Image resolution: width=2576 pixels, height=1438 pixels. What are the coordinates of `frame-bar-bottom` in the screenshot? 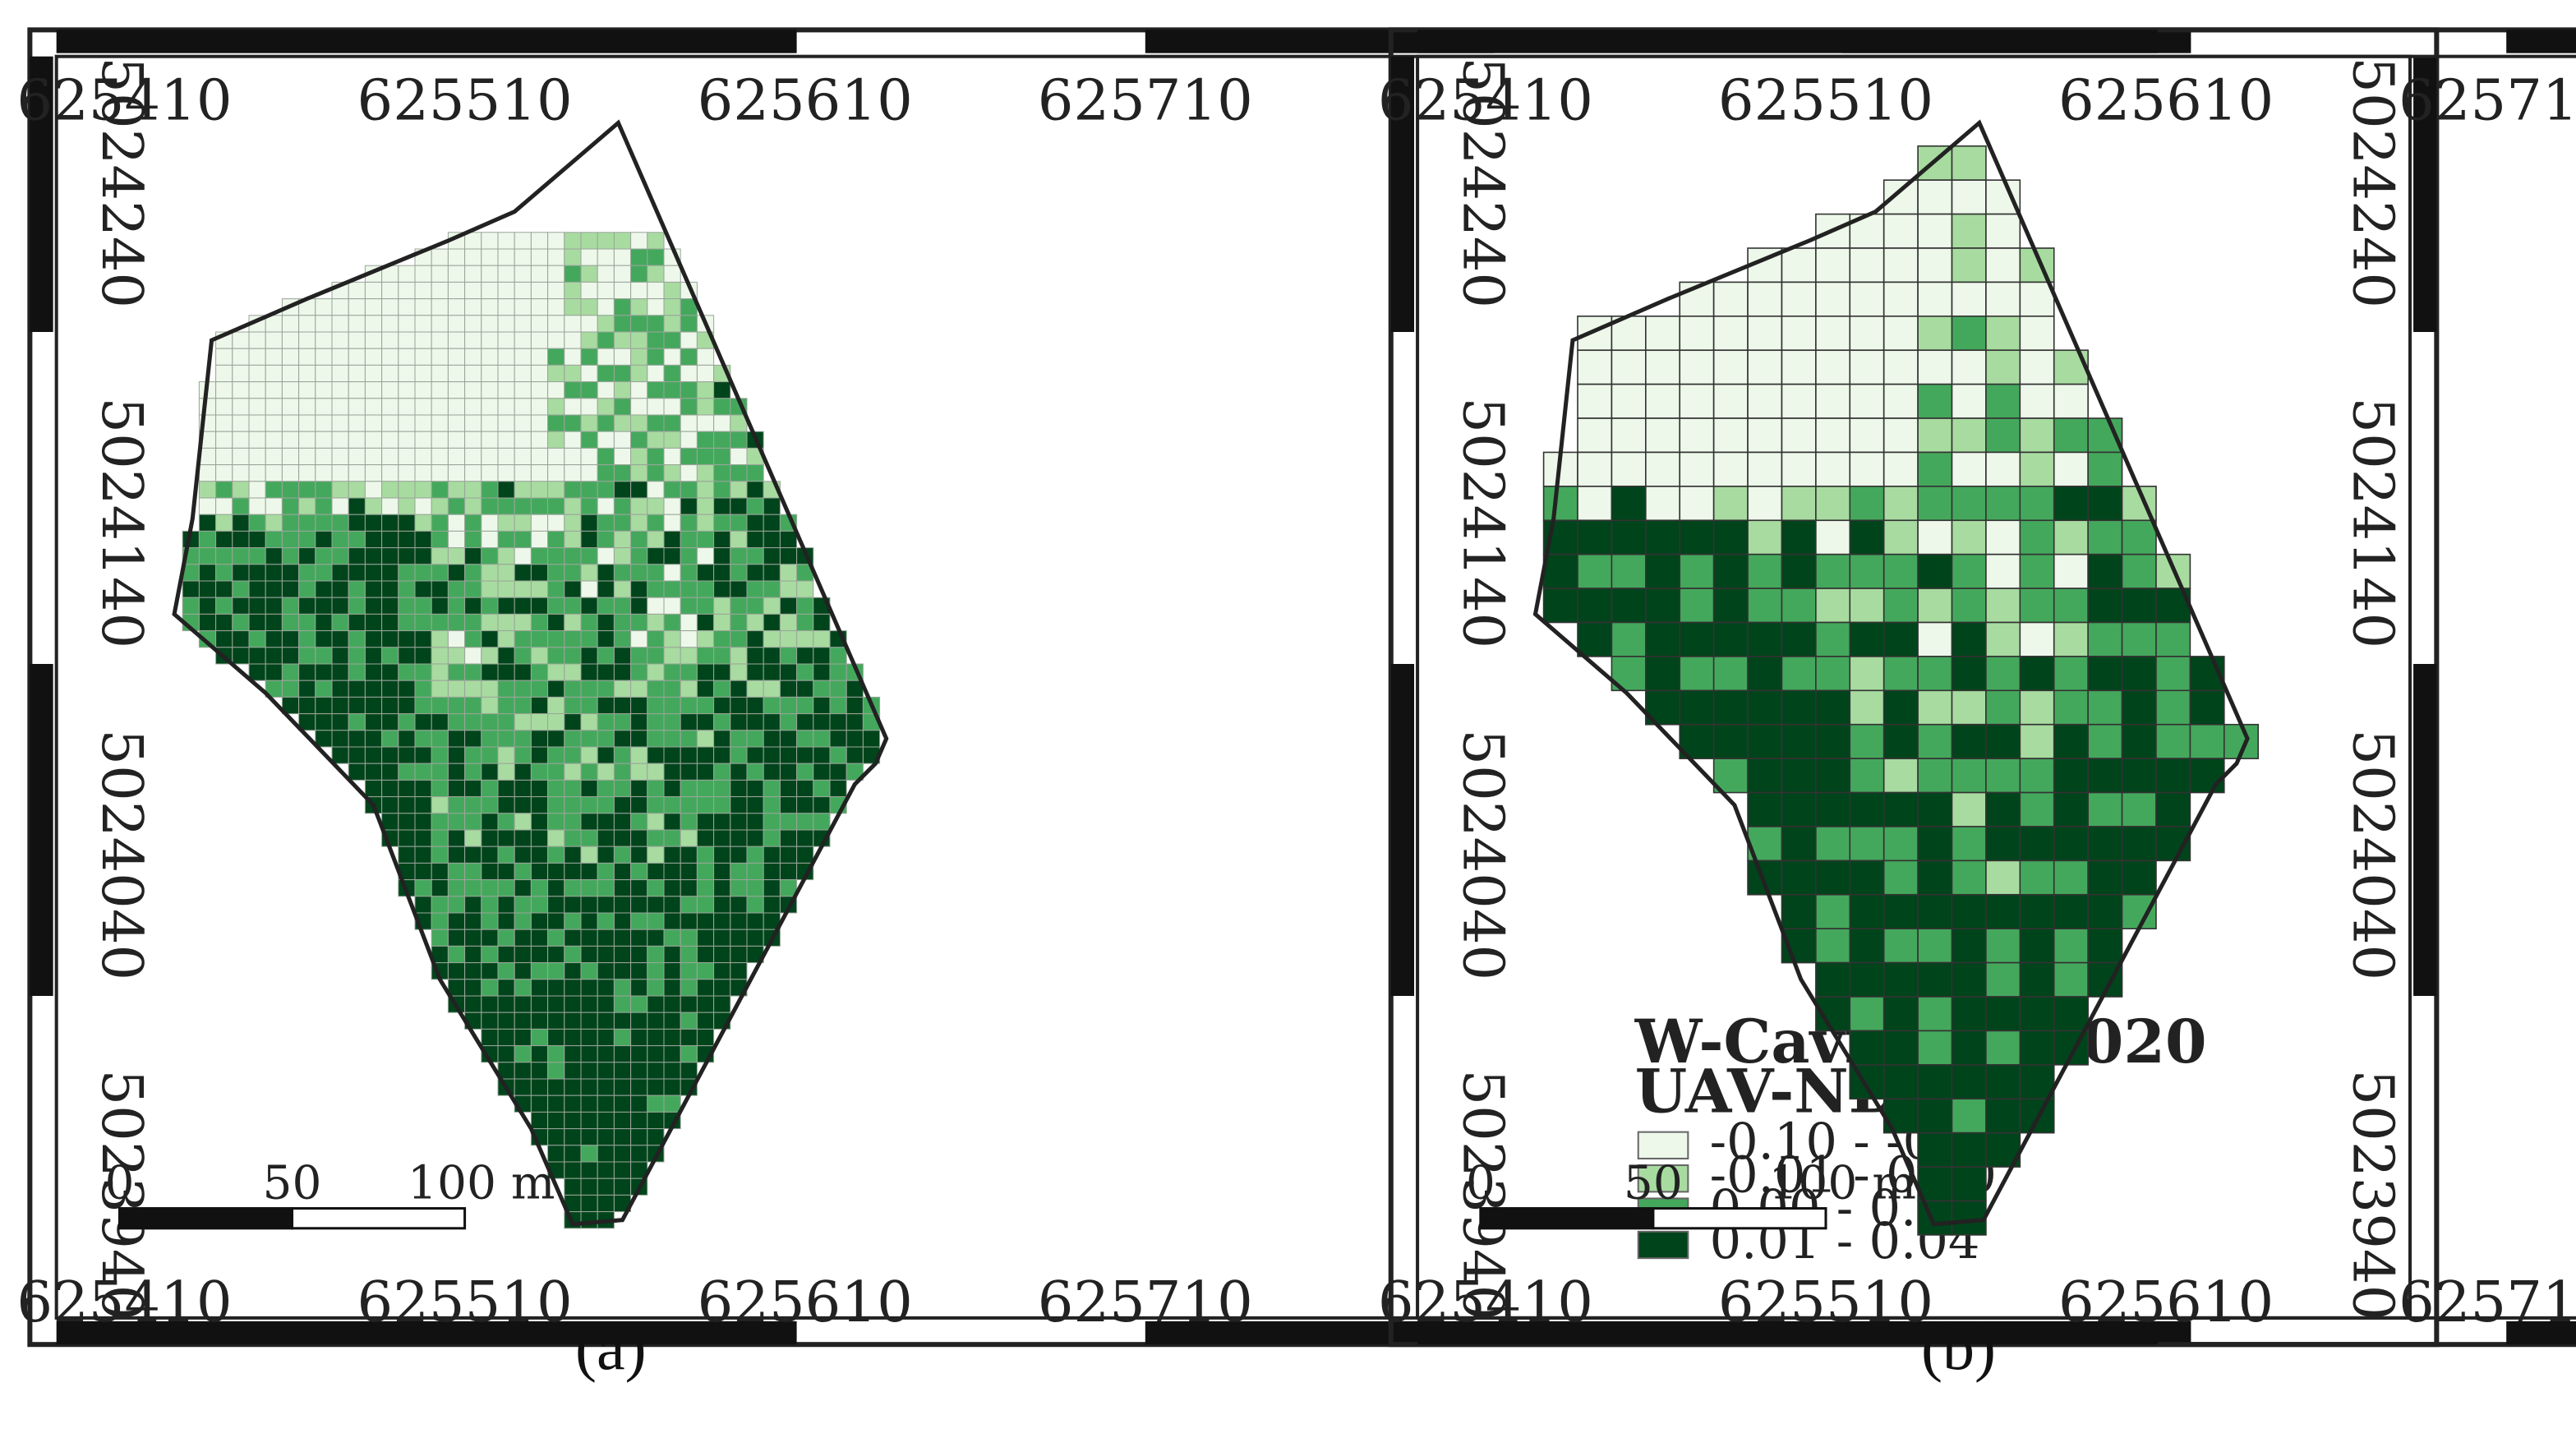 It's located at (426, 1332).